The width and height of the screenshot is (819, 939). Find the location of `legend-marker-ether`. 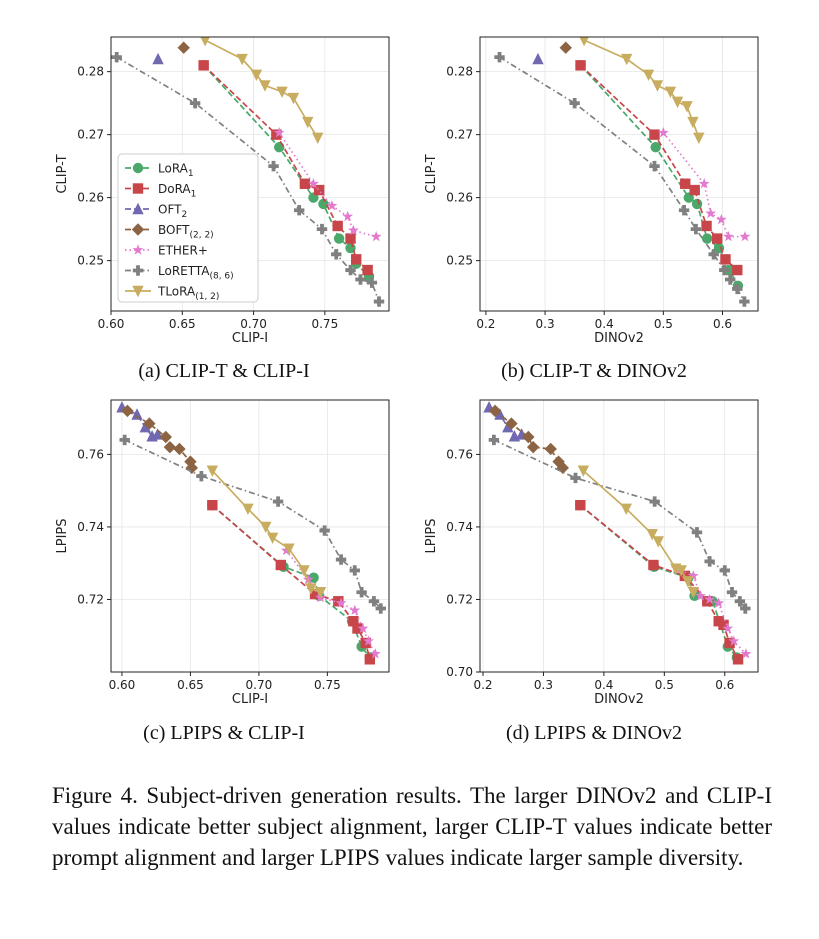

legend-marker-ether is located at coordinates (138, 249).